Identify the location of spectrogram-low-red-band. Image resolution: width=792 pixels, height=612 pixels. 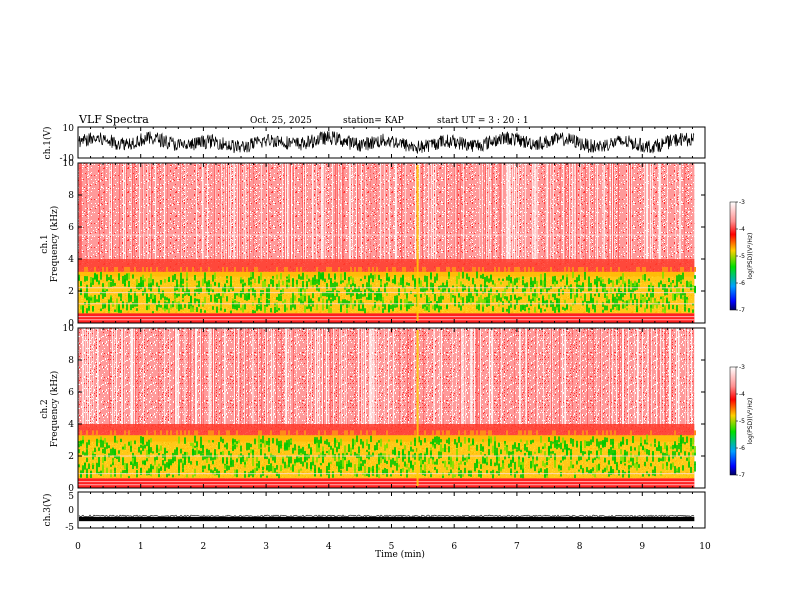
(386, 483).